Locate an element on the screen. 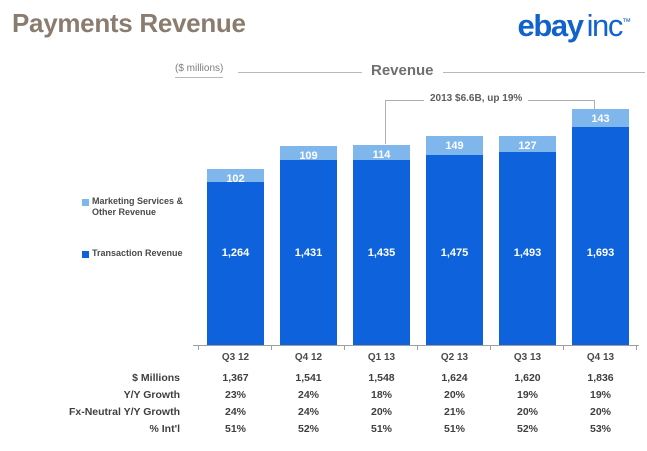 The height and width of the screenshot is (451, 647). legend-item-marketing-services: Marketing Services & Other Revenue is located at coordinates (135, 207).